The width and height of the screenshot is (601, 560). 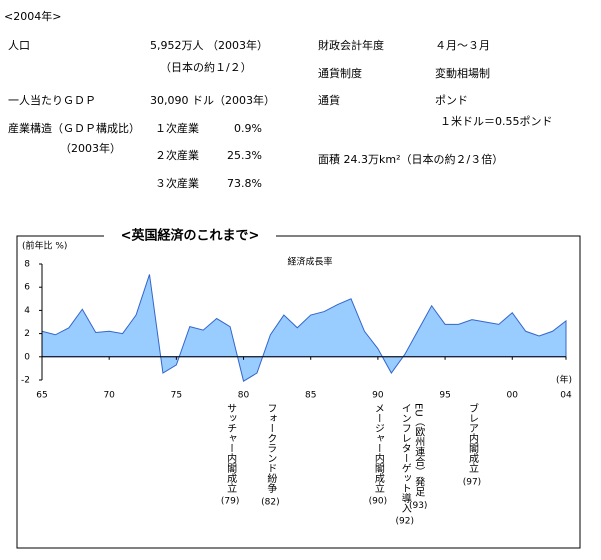 I want to click on label: 一人当たりＧＤＰ, so click(x=52, y=100).